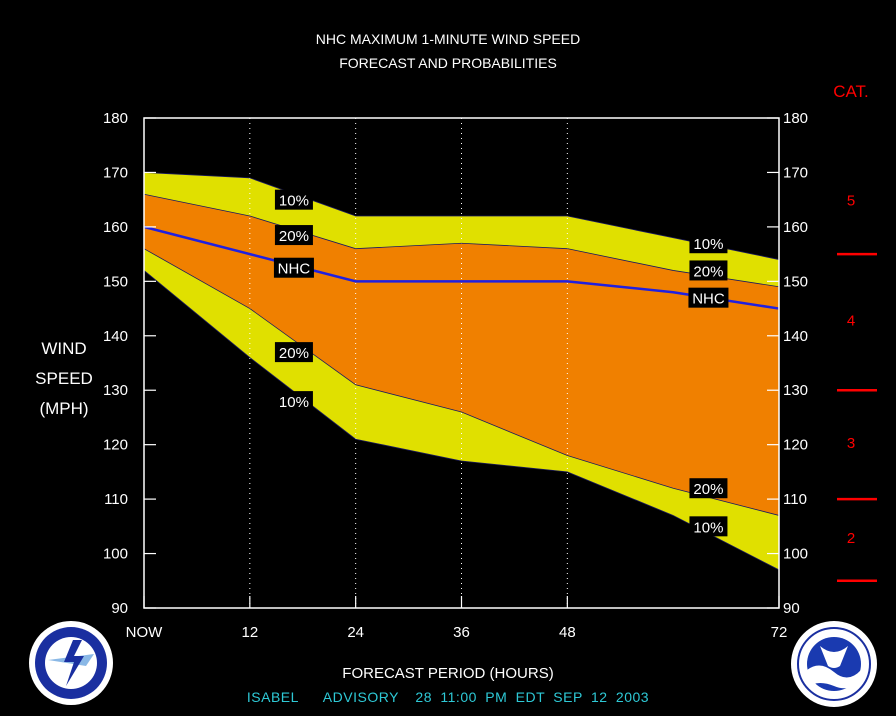 The height and width of the screenshot is (716, 896). What do you see at coordinates (851, 91) in the screenshot?
I see `category-header: CAT.` at bounding box center [851, 91].